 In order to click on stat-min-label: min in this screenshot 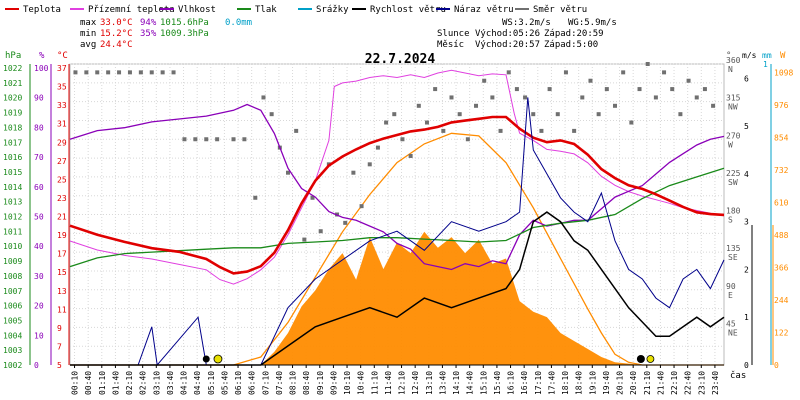, I will do `click(88, 34)`.